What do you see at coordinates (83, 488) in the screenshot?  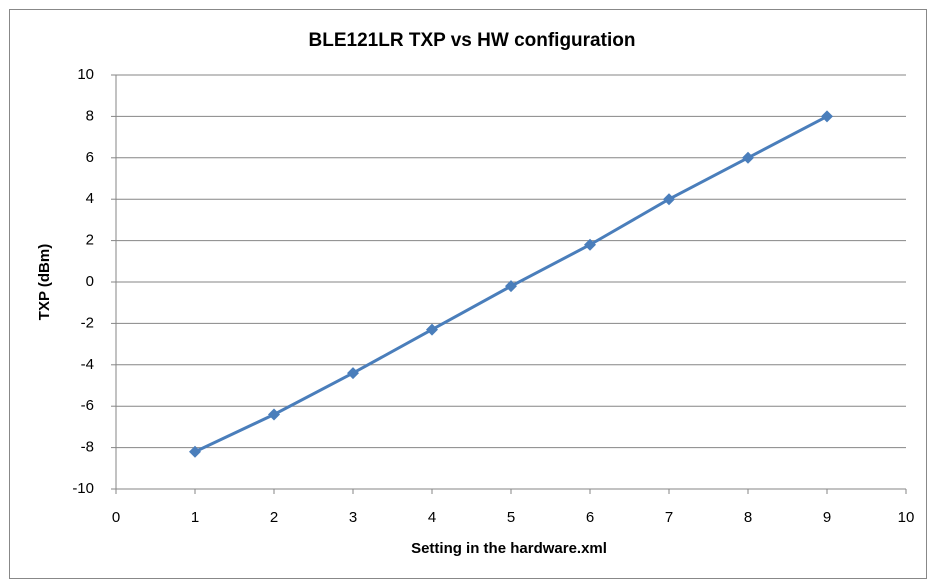 I see `y-tick-label: -10` at bounding box center [83, 488].